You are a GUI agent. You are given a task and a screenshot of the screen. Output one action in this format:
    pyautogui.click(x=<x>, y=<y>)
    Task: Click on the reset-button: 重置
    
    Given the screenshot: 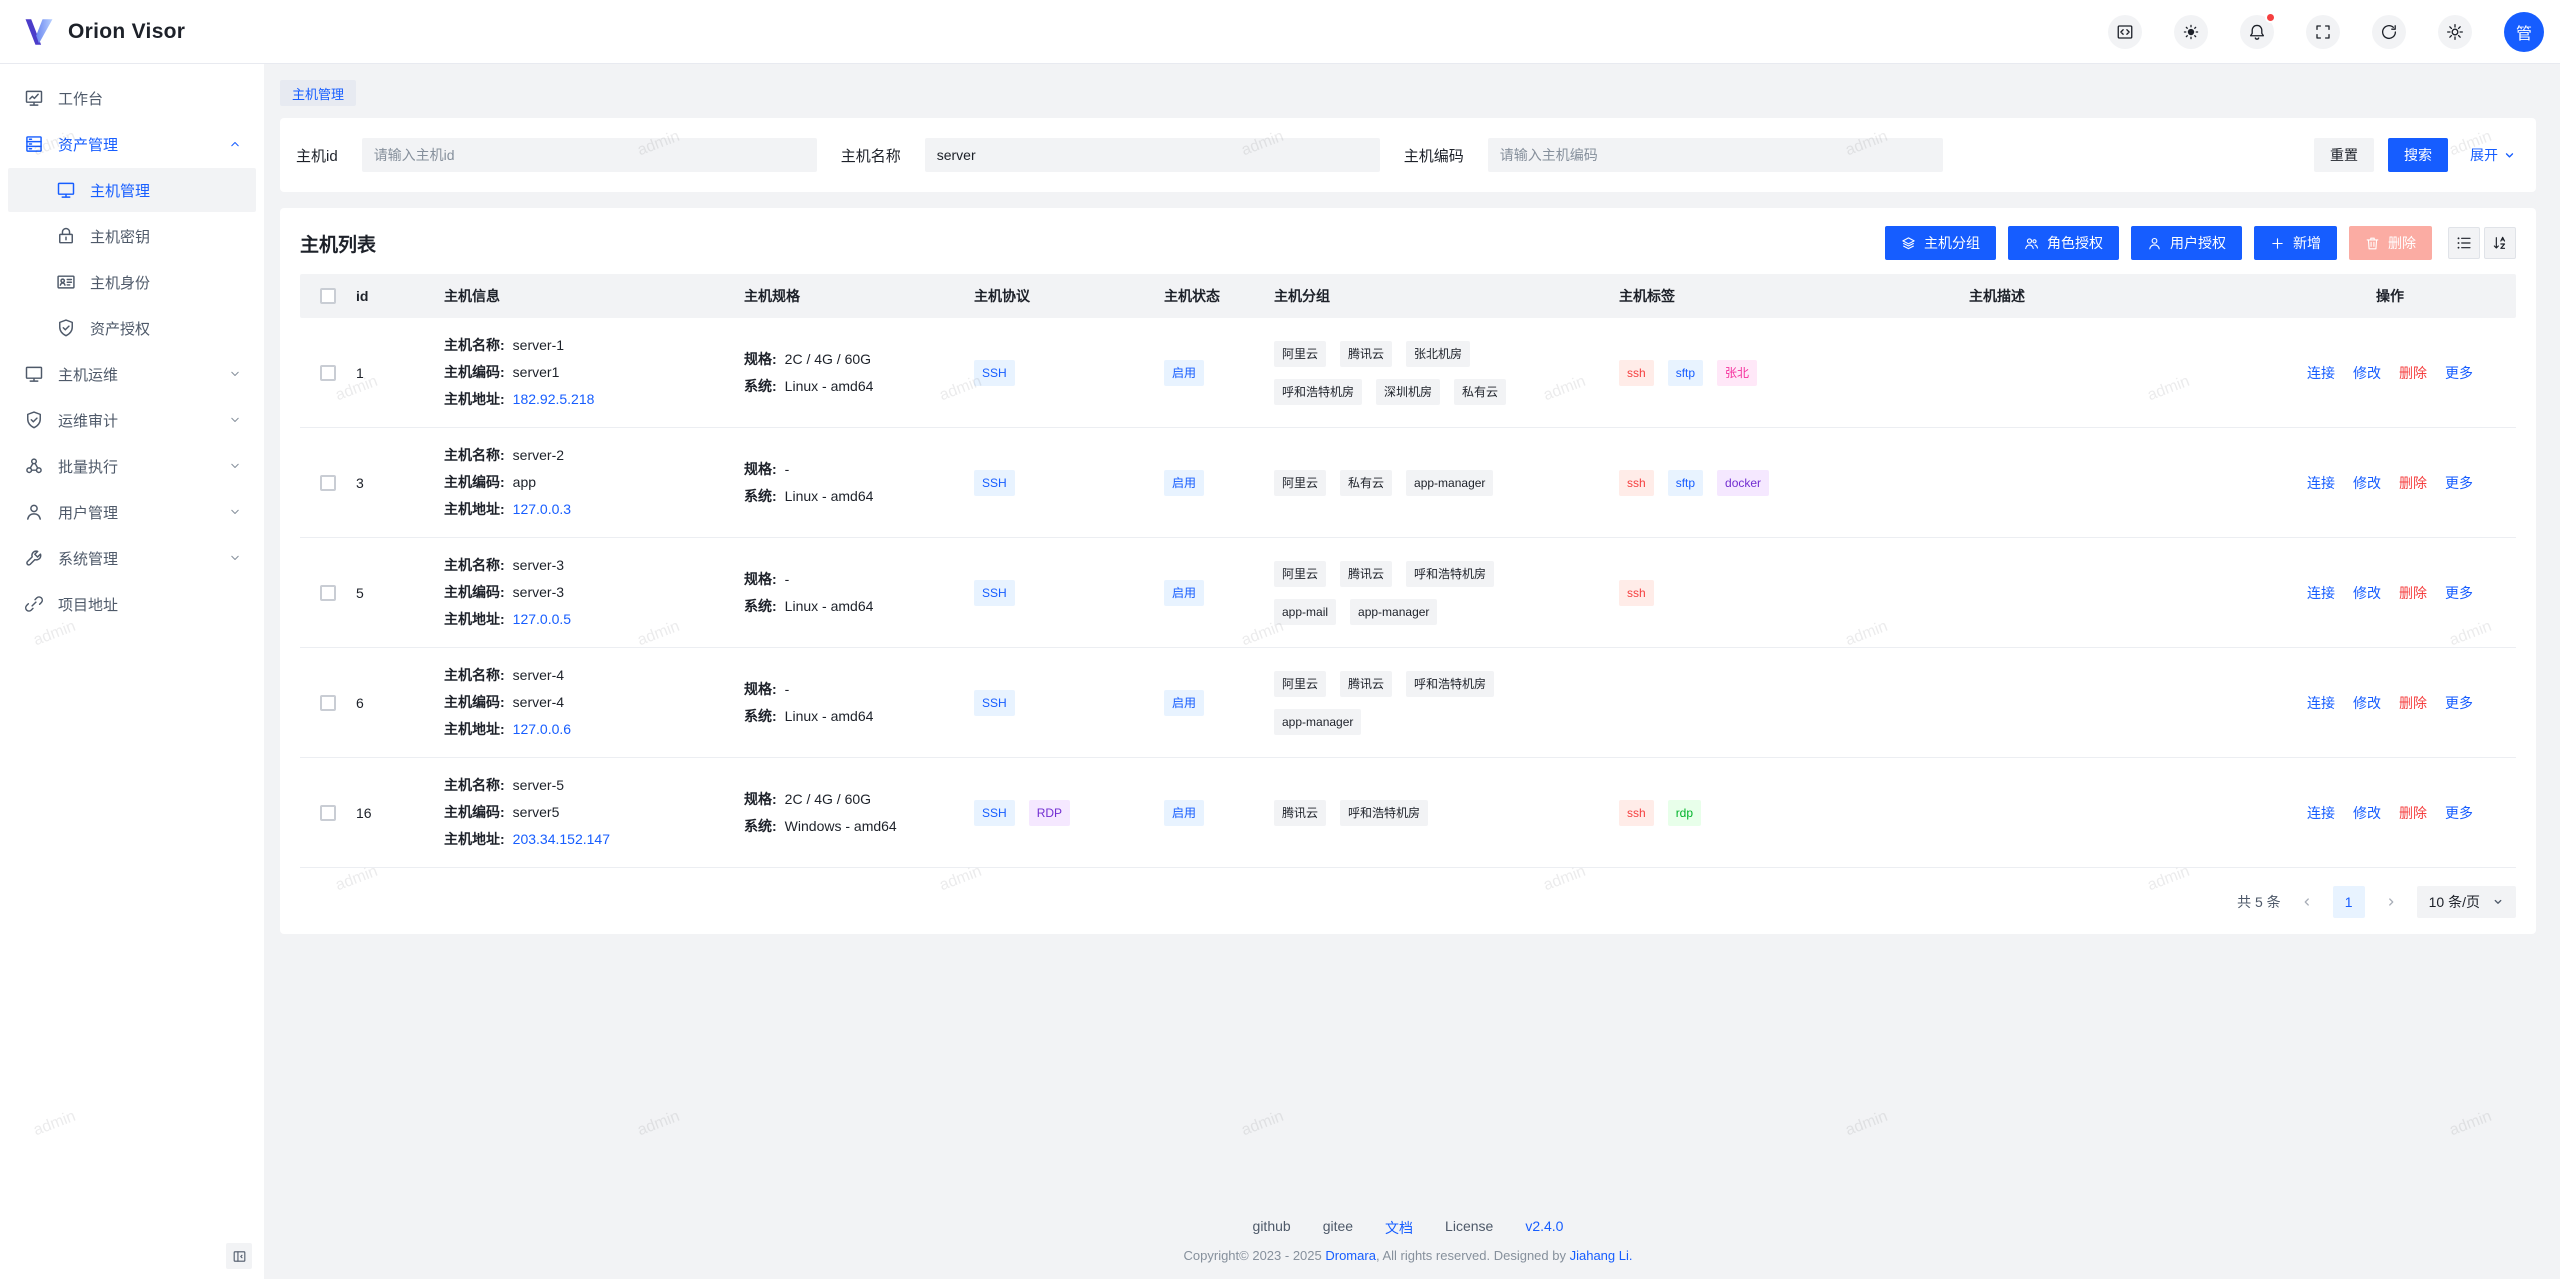 What is the action you would take?
    pyautogui.click(x=2344, y=155)
    